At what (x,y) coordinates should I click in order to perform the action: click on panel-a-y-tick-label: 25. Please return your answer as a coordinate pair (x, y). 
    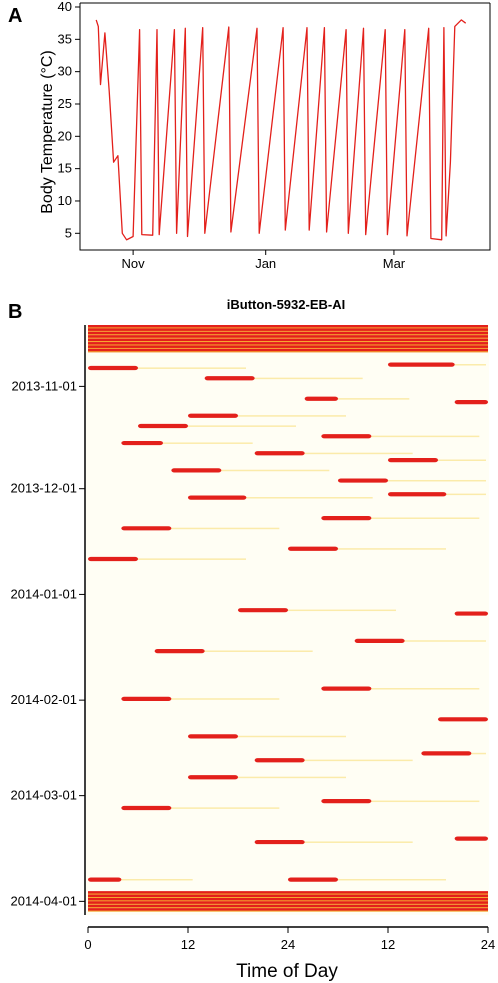
    Looking at the image, I should click on (65, 103).